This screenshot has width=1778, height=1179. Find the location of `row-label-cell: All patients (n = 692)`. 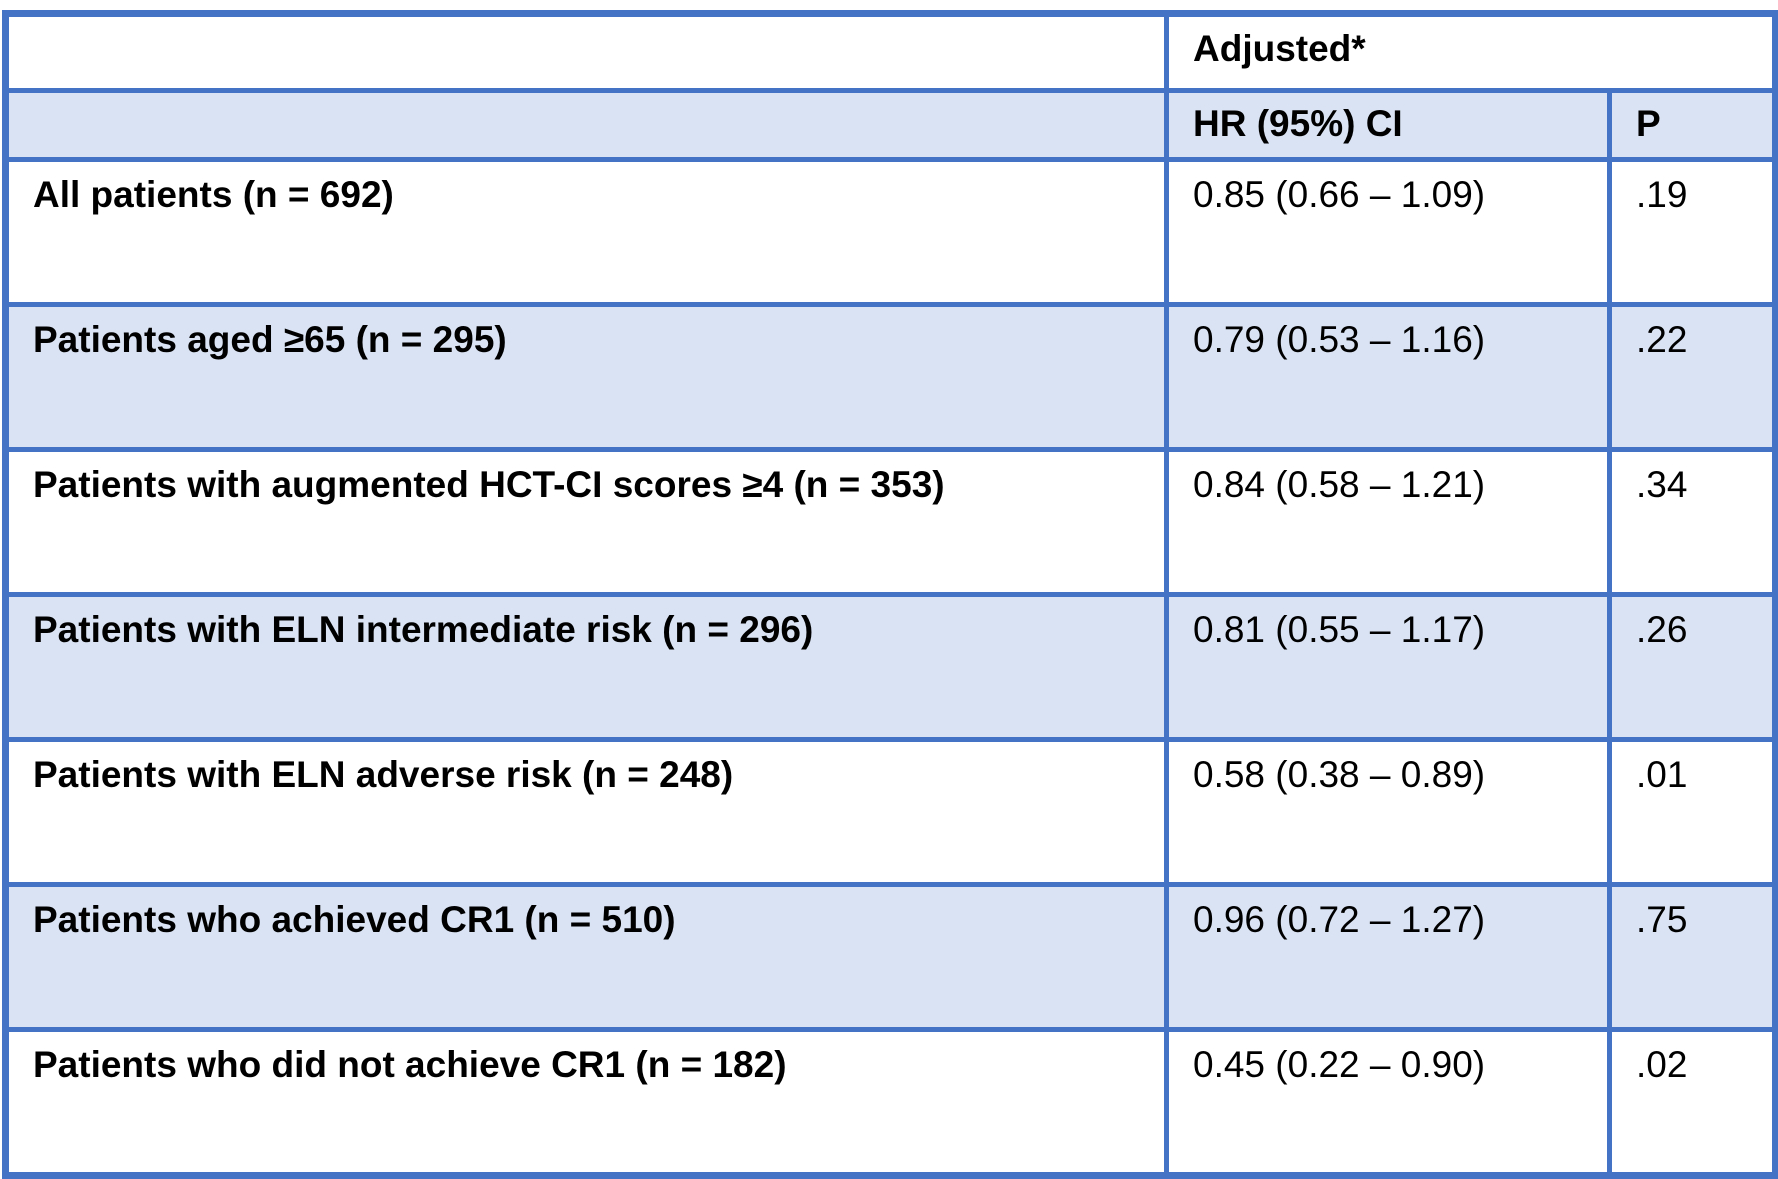

row-label-cell: All patients (n = 692) is located at coordinates (586, 232).